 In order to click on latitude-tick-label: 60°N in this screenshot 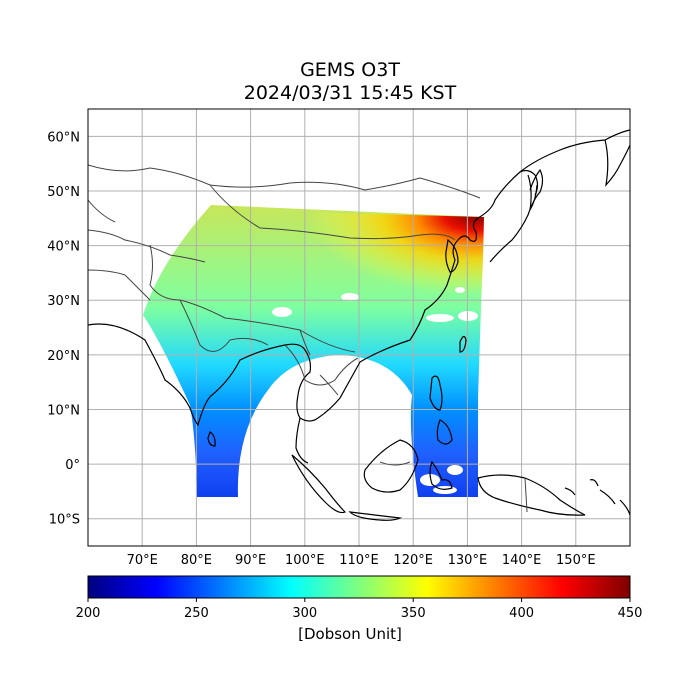, I will do `click(63, 137)`.